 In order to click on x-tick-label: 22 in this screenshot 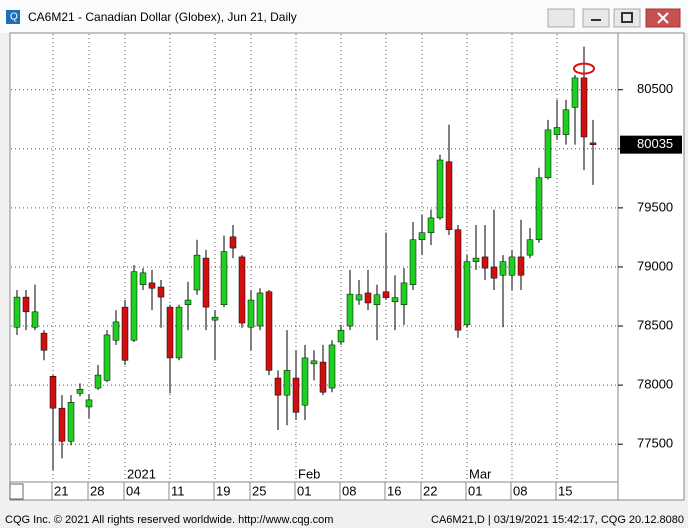, I will do `click(430, 490)`.